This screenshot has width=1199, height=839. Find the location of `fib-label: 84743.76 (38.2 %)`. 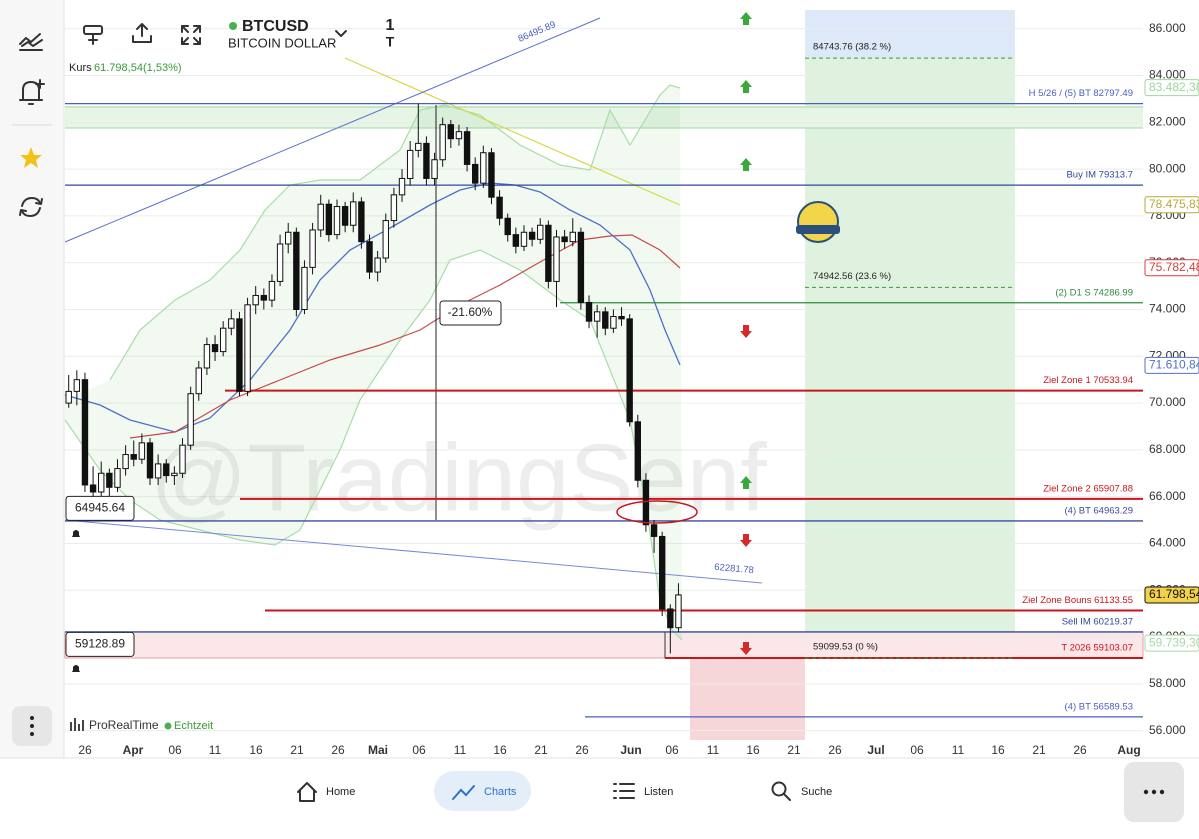

fib-label: 84743.76 (38.2 %) is located at coordinates (852, 47).